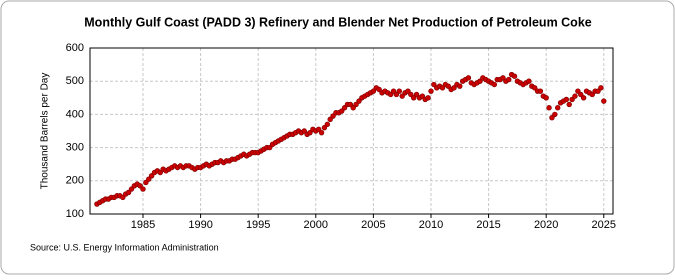  I want to click on y-tick-label: 300, so click(75, 148).